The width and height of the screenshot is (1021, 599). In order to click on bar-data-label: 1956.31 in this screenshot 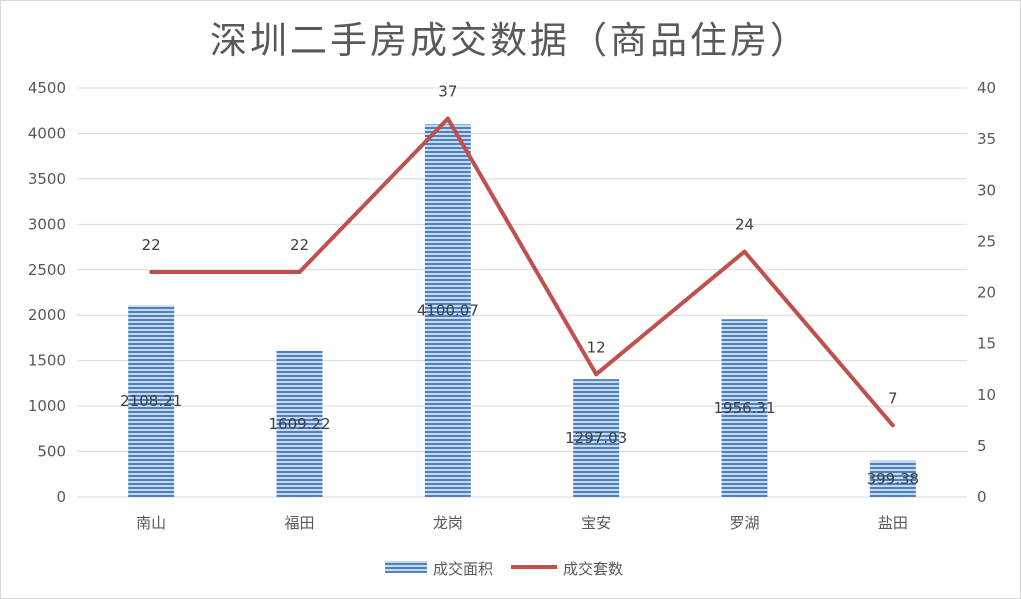, I will do `click(744, 408)`.